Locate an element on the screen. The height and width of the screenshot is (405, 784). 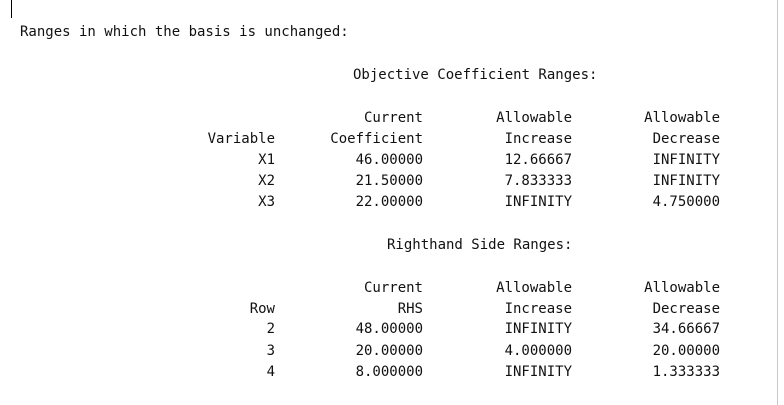
objective-section-title: Objective Coefficient Ranges: is located at coordinates (475, 75).